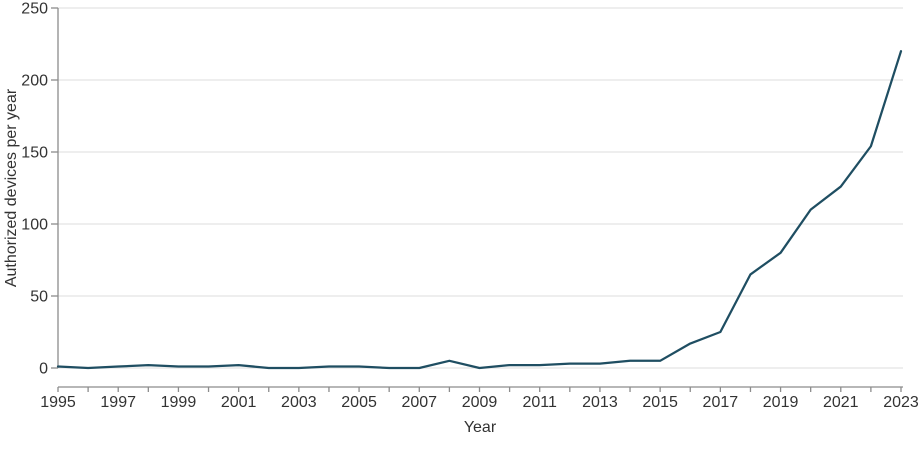  What do you see at coordinates (34, 225) in the screenshot?
I see `y-tick-label: 100` at bounding box center [34, 225].